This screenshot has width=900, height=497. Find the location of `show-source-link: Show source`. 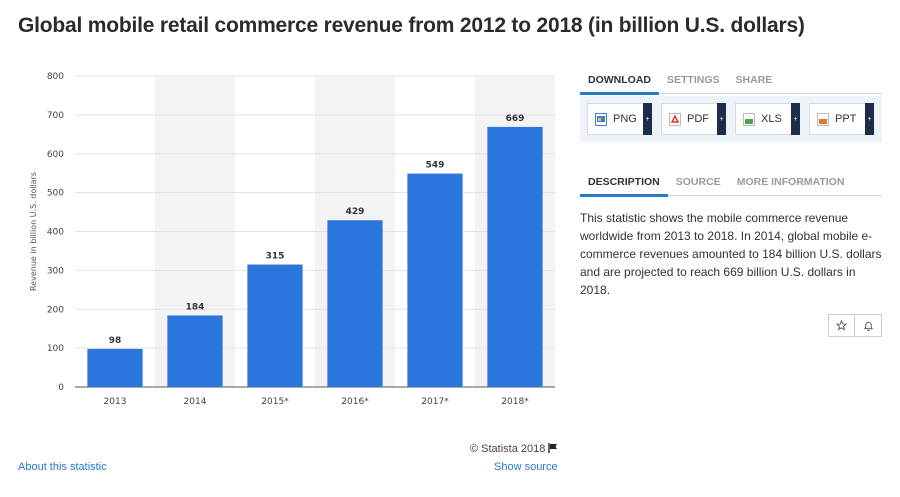

show-source-link: Show source is located at coordinates (526, 467).